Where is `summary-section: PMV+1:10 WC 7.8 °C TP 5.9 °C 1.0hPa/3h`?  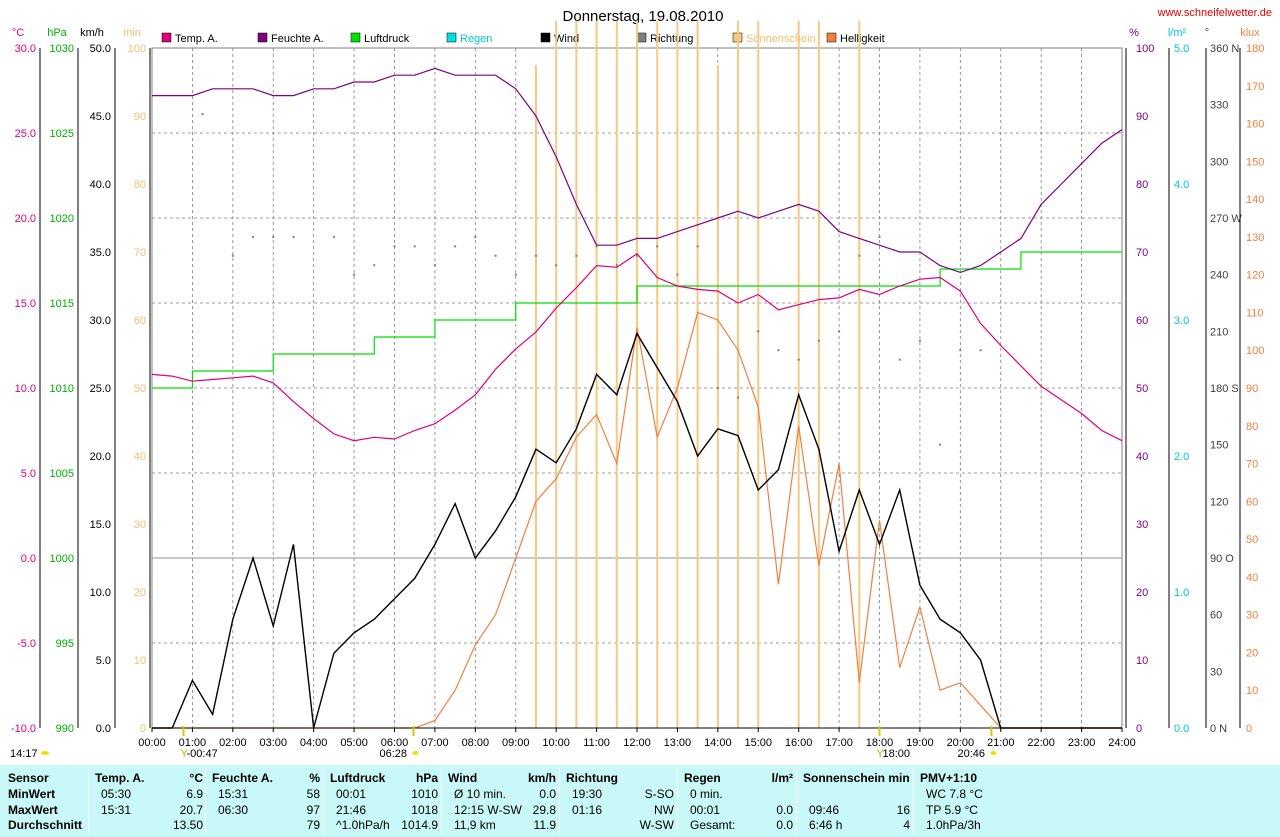 summary-section: PMV+1:10 WC 7.8 °C TP 5.9 °C 1.0hPa/3h is located at coordinates (975, 801).